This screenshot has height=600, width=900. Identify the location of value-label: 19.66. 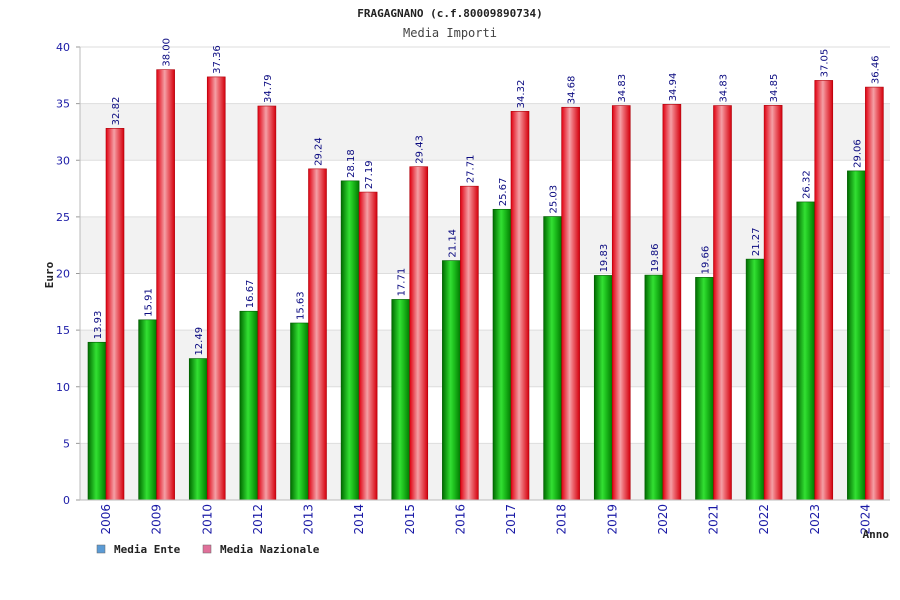
(706, 260).